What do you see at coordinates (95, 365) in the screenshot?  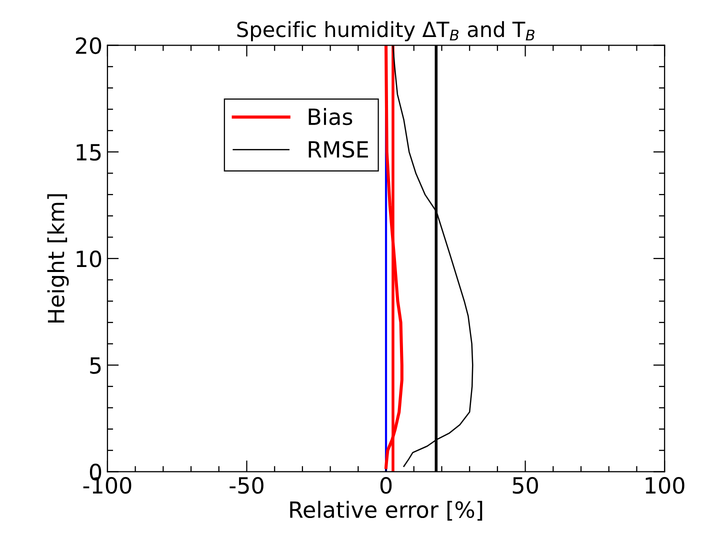 I see `y-tick-label: 5` at bounding box center [95, 365].